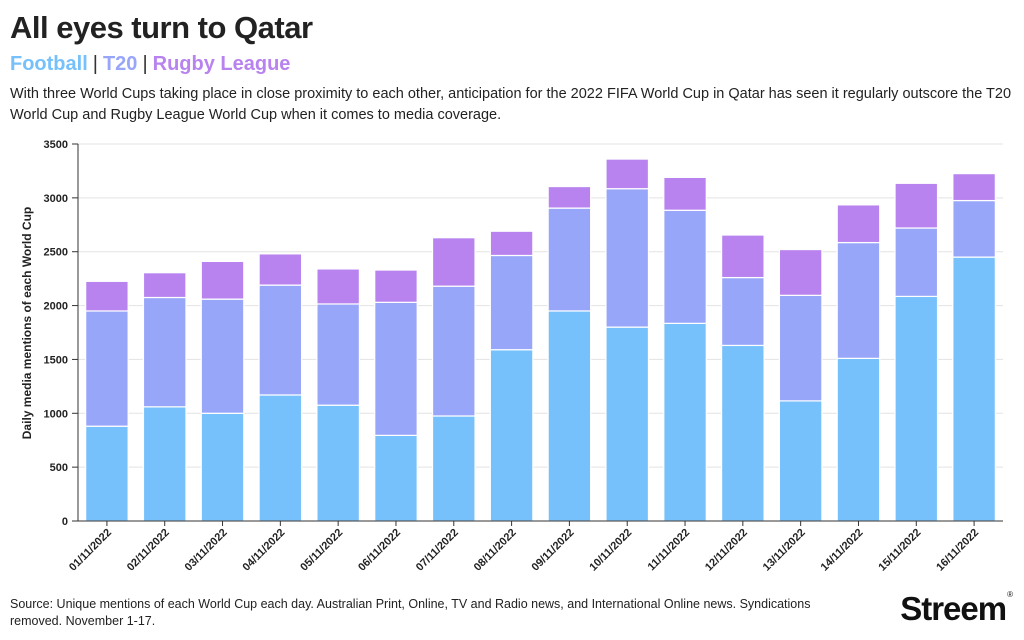 The height and width of the screenshot is (640, 1024). Describe the element at coordinates (842, 550) in the screenshot. I see `x-tick-label: 14/11/2022` at that location.